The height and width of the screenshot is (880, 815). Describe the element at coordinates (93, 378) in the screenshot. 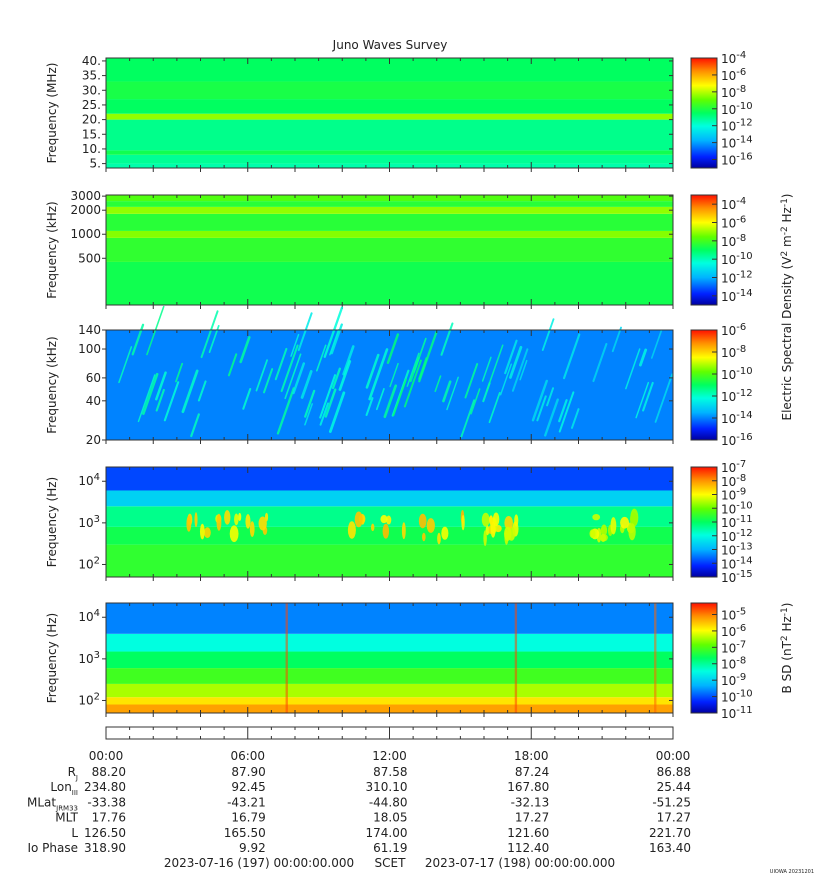

I see `y-tick-label: 60` at that location.